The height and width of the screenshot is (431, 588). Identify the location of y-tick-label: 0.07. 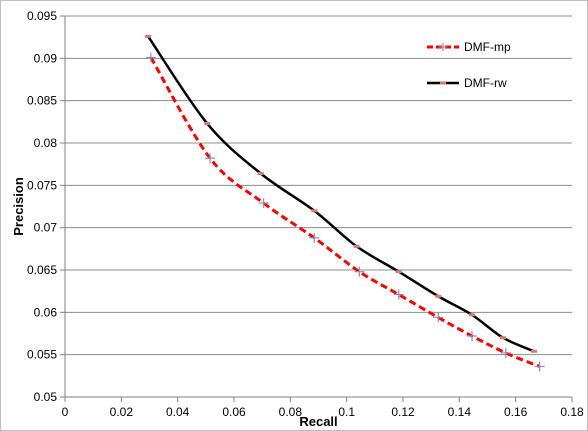
(46, 228).